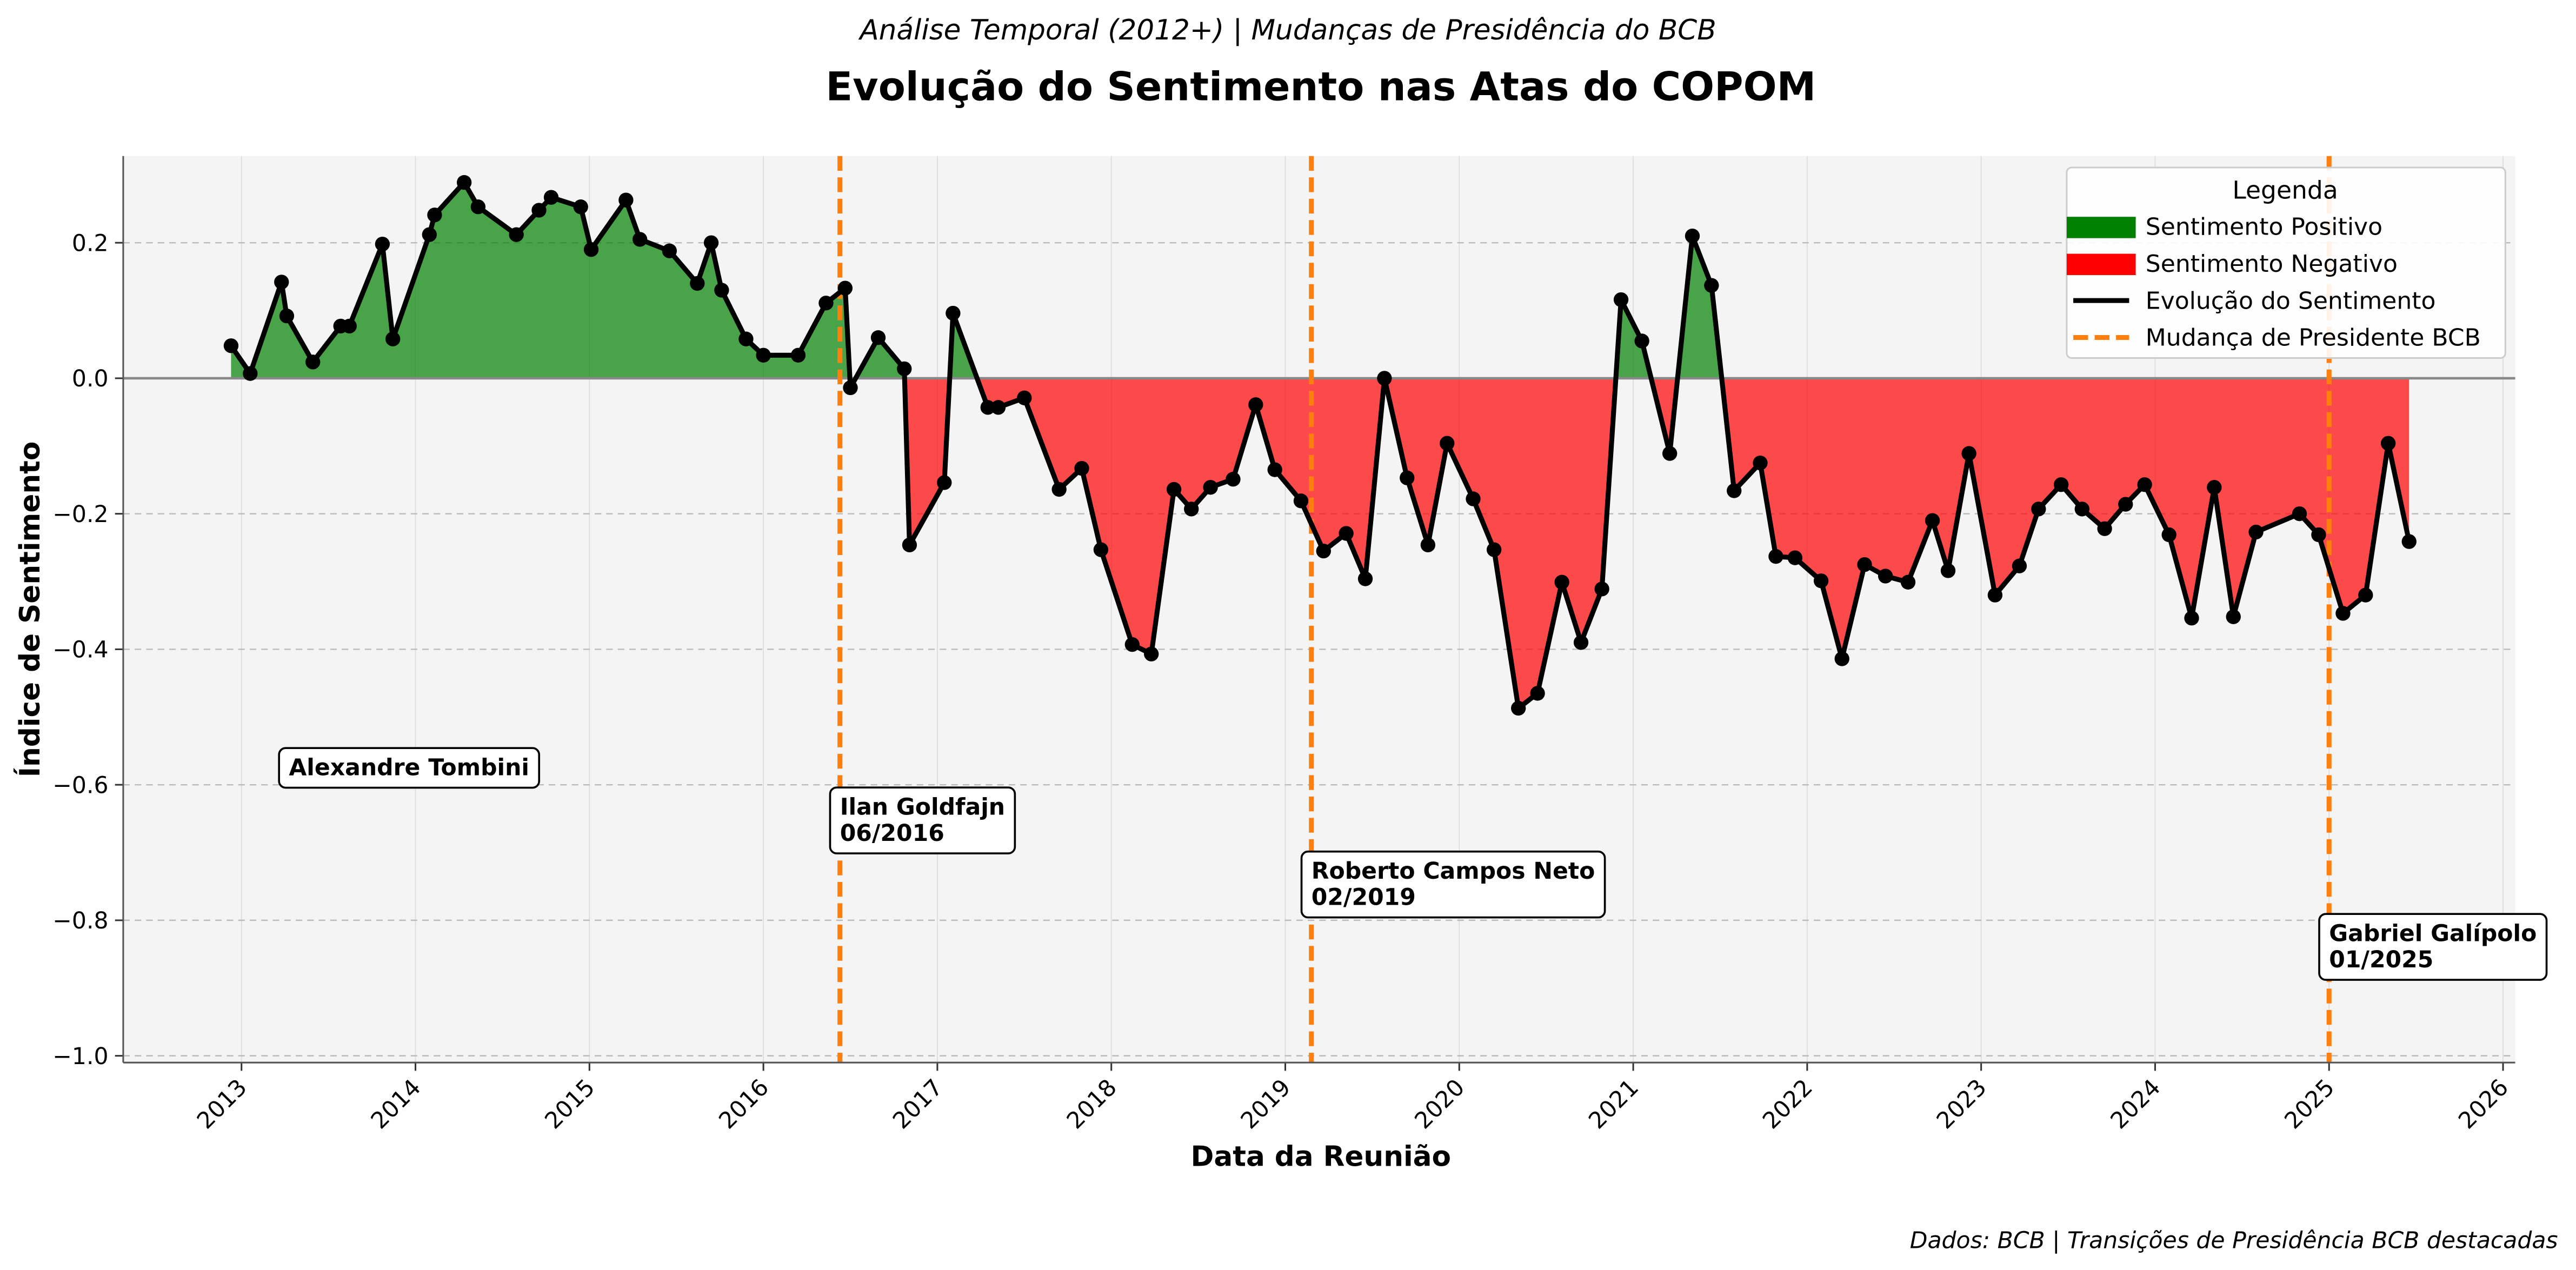 This screenshot has height=1270, width=2576. I want to click on y-tick-label: −0.6, so click(80, 785).